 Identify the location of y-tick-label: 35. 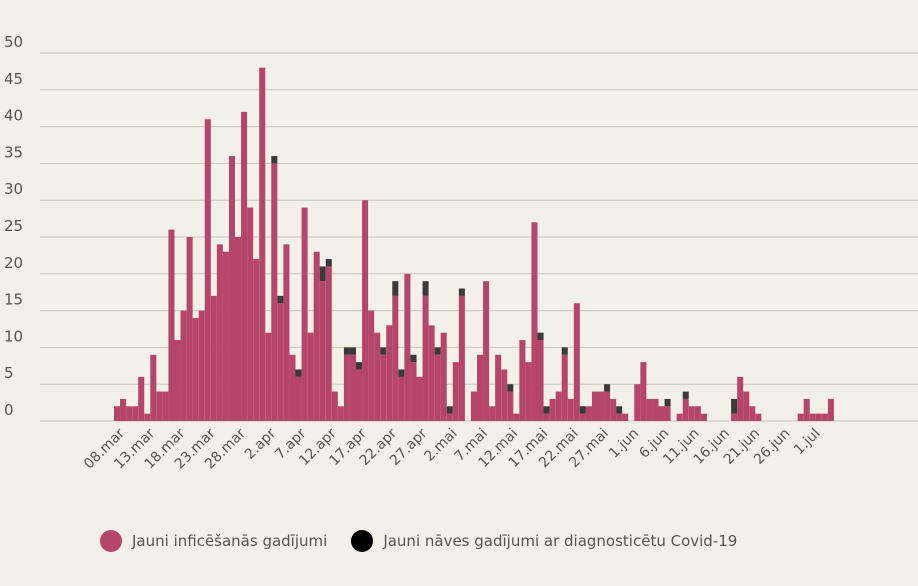
(13, 152).